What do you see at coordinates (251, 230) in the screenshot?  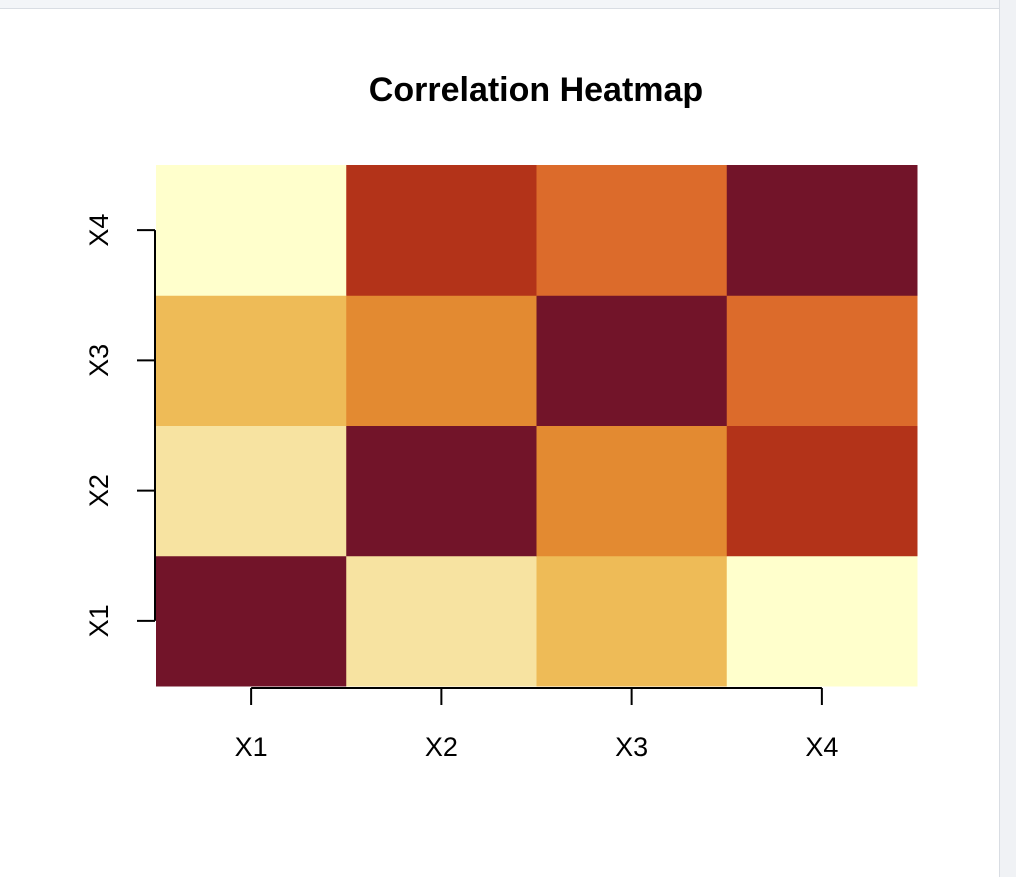 I see `heatmap-cell-x4-x1` at bounding box center [251, 230].